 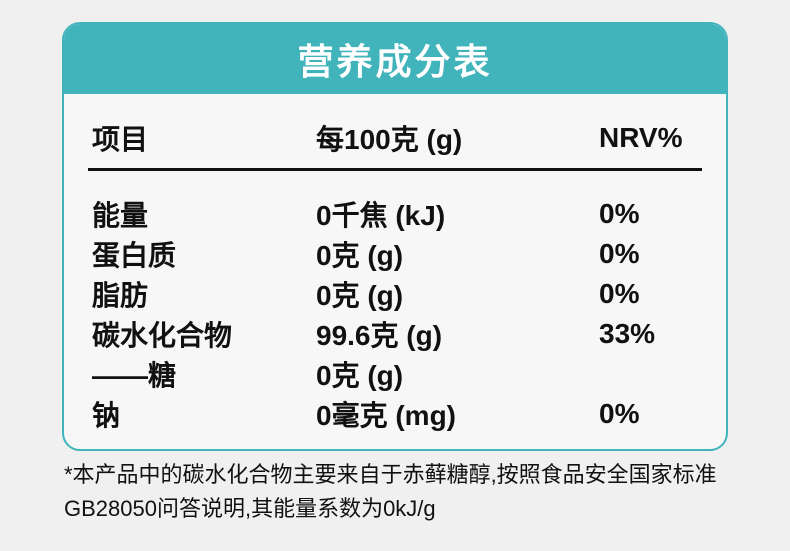 I want to click on table-row: 能量 0千焦 (kJ) 0%, so click(x=395, y=214).